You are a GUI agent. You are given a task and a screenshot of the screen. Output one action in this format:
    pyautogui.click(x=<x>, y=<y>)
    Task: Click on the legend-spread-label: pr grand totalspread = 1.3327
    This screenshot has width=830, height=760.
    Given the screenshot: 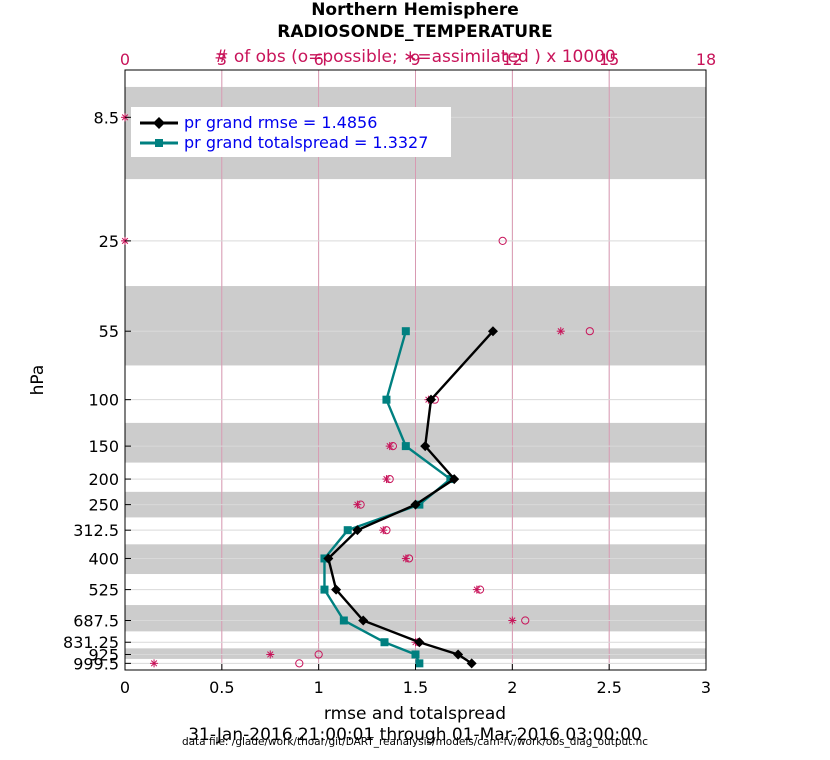 What is the action you would take?
    pyautogui.click(x=306, y=142)
    